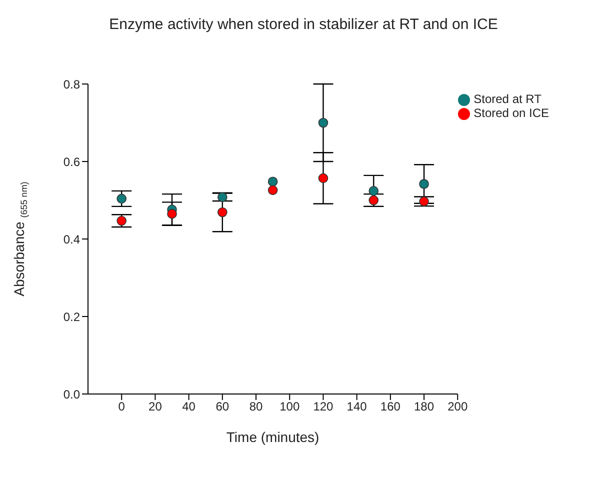 This screenshot has height=482, width=607. Describe the element at coordinates (390, 407) in the screenshot. I see `x-tick-label: 160` at that location.